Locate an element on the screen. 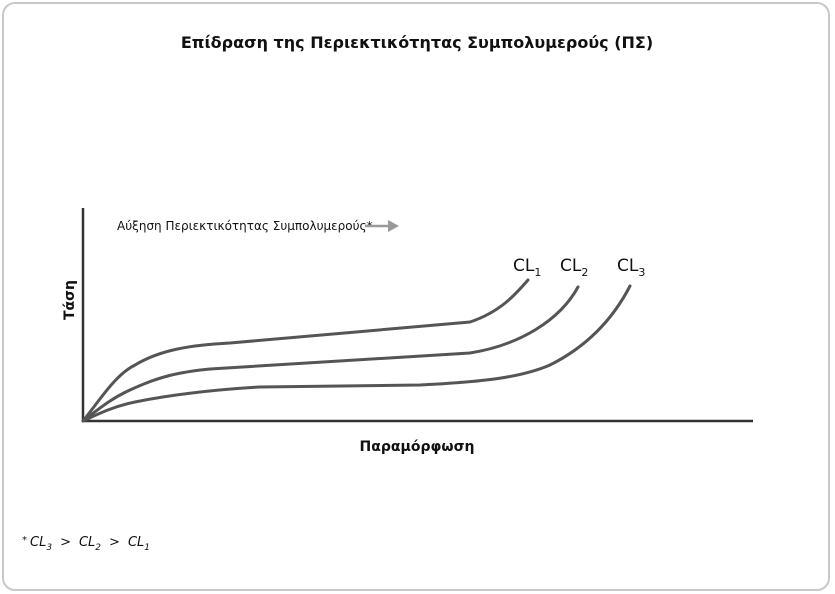 The image size is (835, 594). curve-label: CL2 is located at coordinates (574, 267).